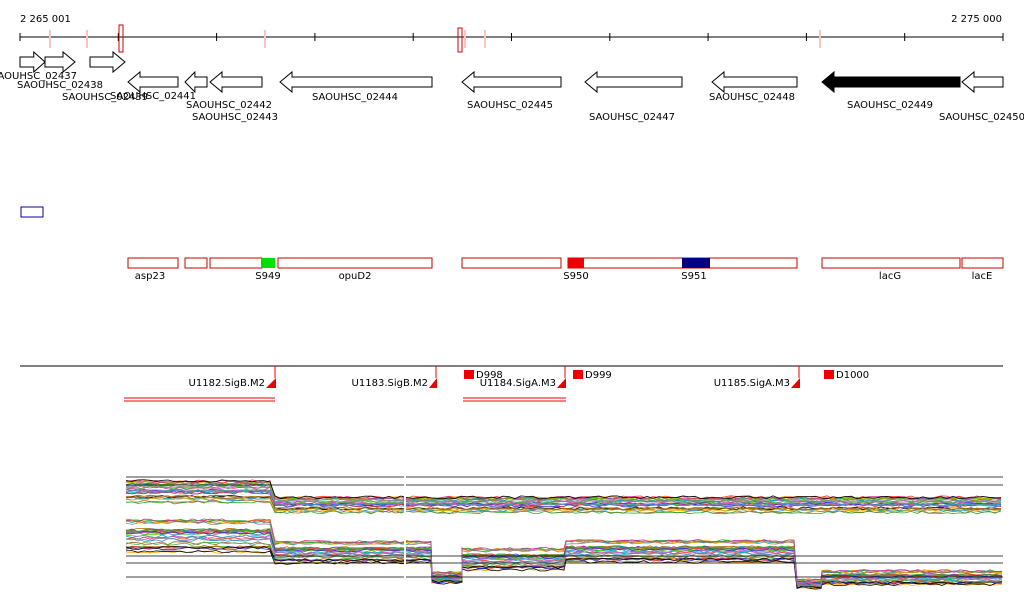 This screenshot has height=611, width=1024. Describe the element at coordinates (575, 276) in the screenshot. I see `feature-label: S950` at that location.